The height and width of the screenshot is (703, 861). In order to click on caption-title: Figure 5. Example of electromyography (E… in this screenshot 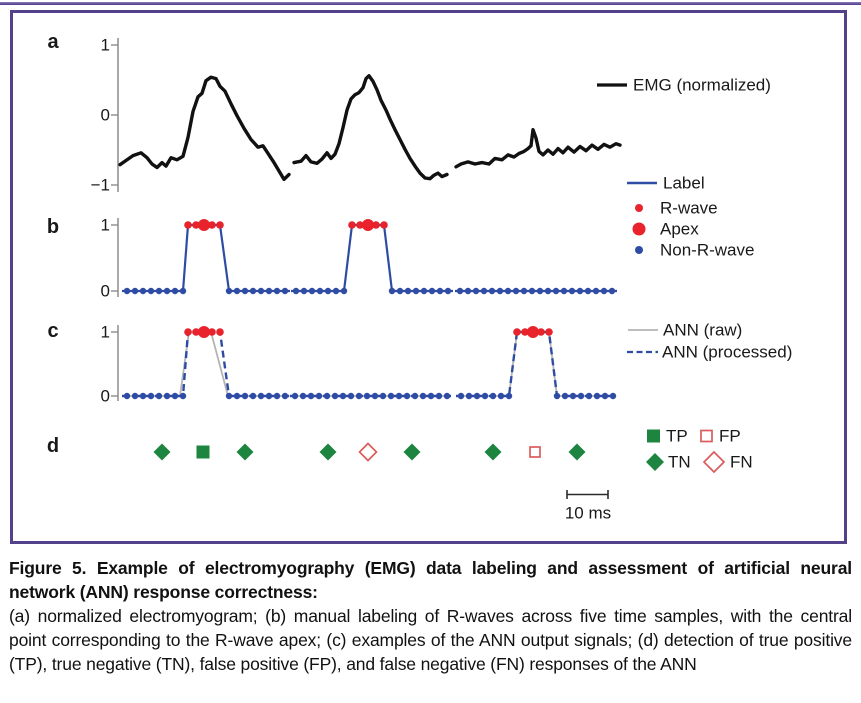, I will do `click(430, 580)`.